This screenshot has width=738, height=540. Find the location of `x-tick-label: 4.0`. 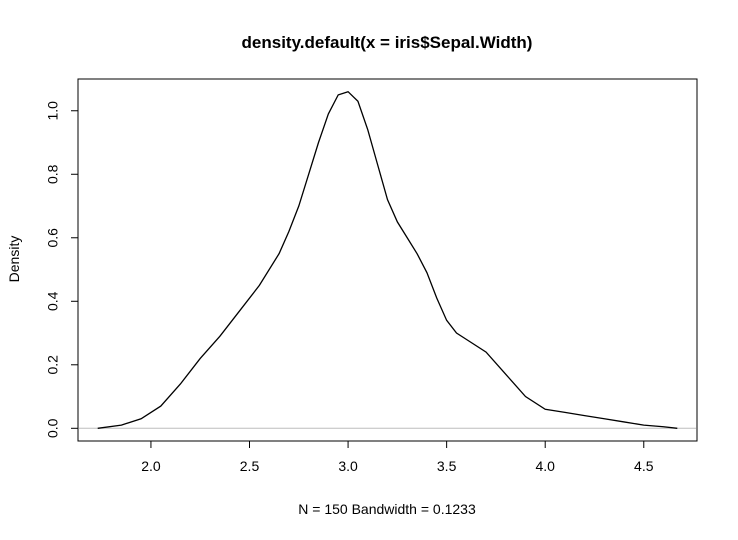

x-tick-label: 4.0 is located at coordinates (545, 466).